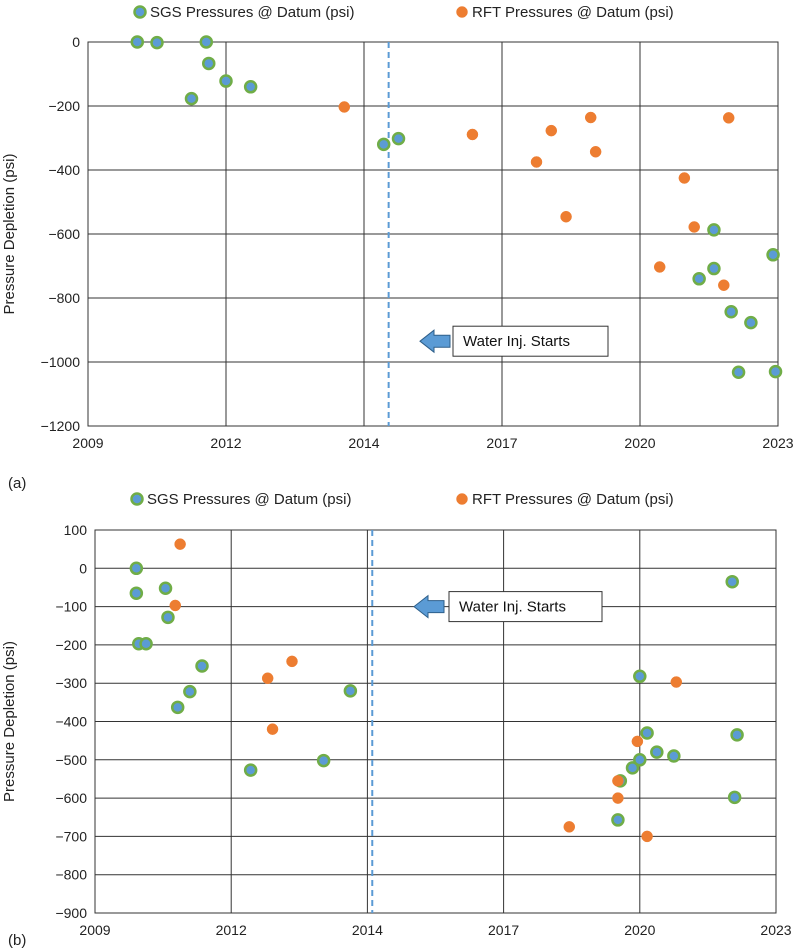 The height and width of the screenshot is (951, 800). I want to click on y-tick-label: −900, so click(71, 913).